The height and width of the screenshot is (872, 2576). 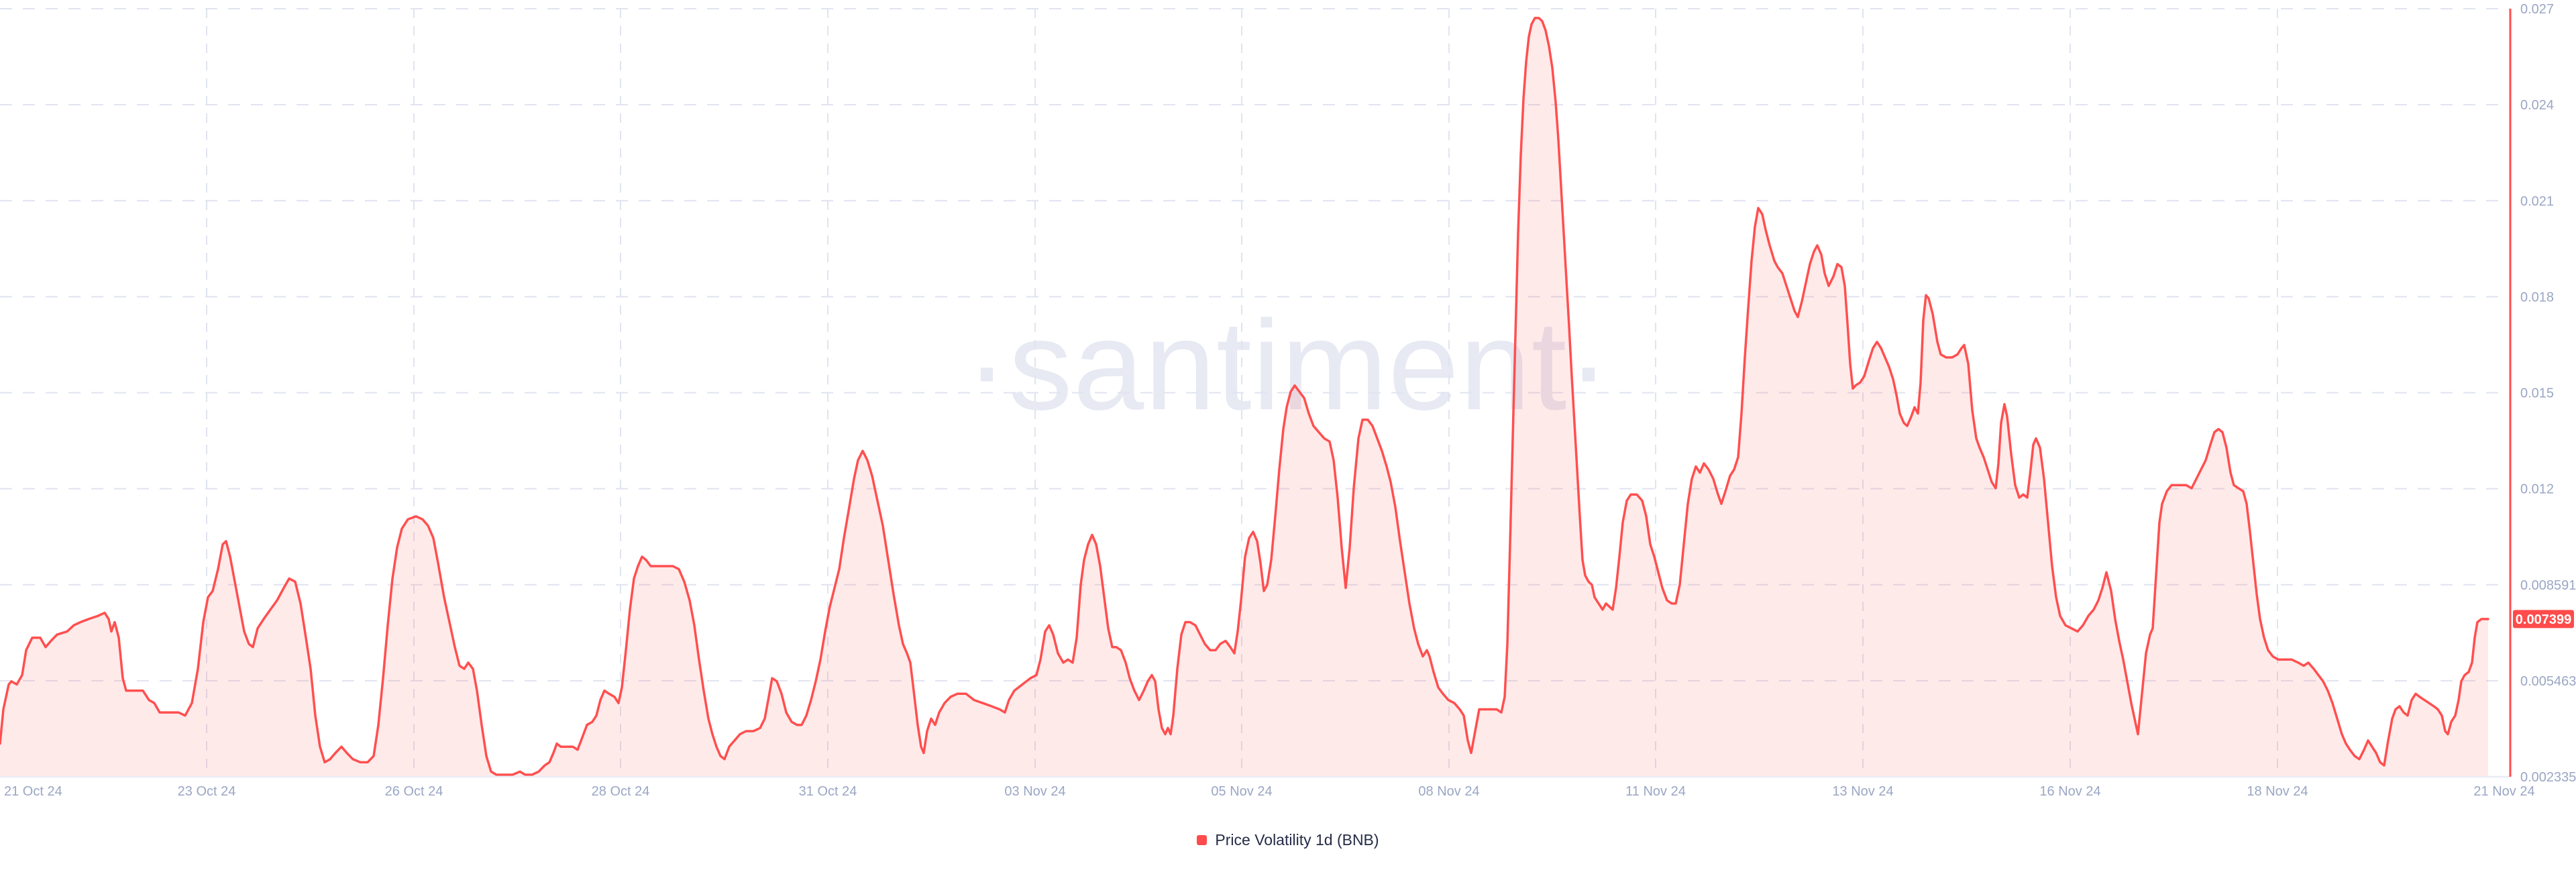 I want to click on y-axis-tick-label: 0.021, so click(x=2537, y=201).